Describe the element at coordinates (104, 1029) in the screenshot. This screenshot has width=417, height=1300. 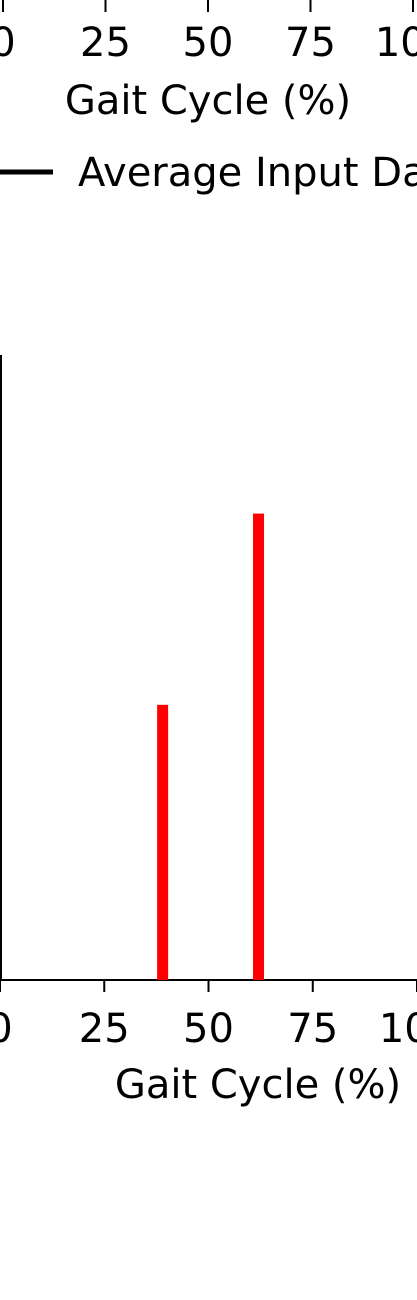
I see `x-tick-label: 25` at that location.